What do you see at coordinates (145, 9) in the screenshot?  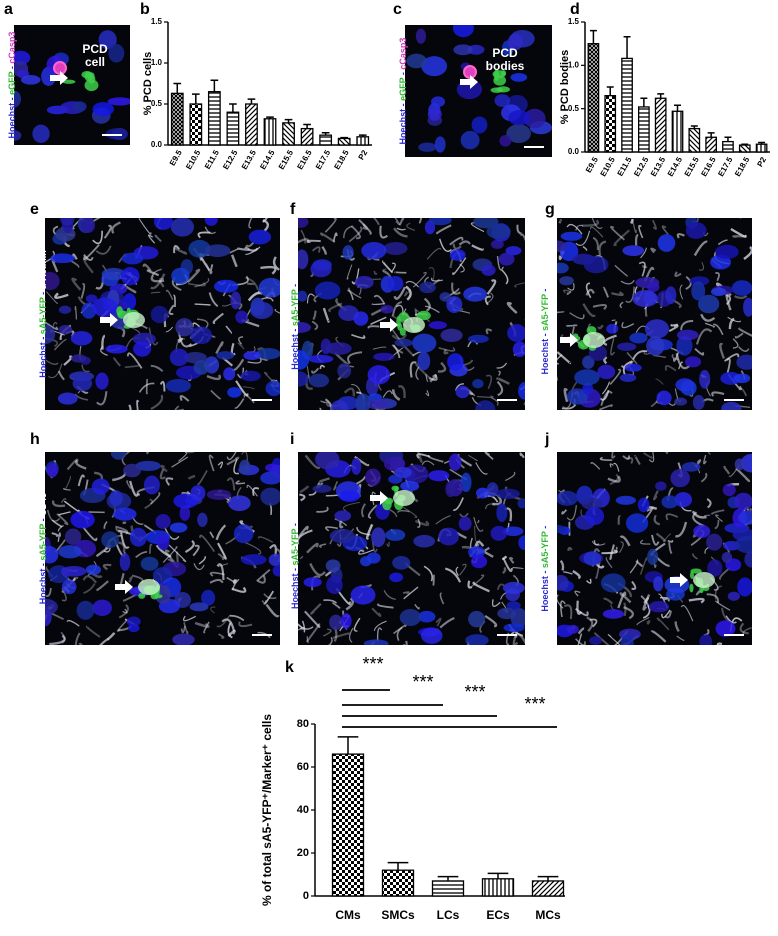 I see `panel-letter: b` at bounding box center [145, 9].